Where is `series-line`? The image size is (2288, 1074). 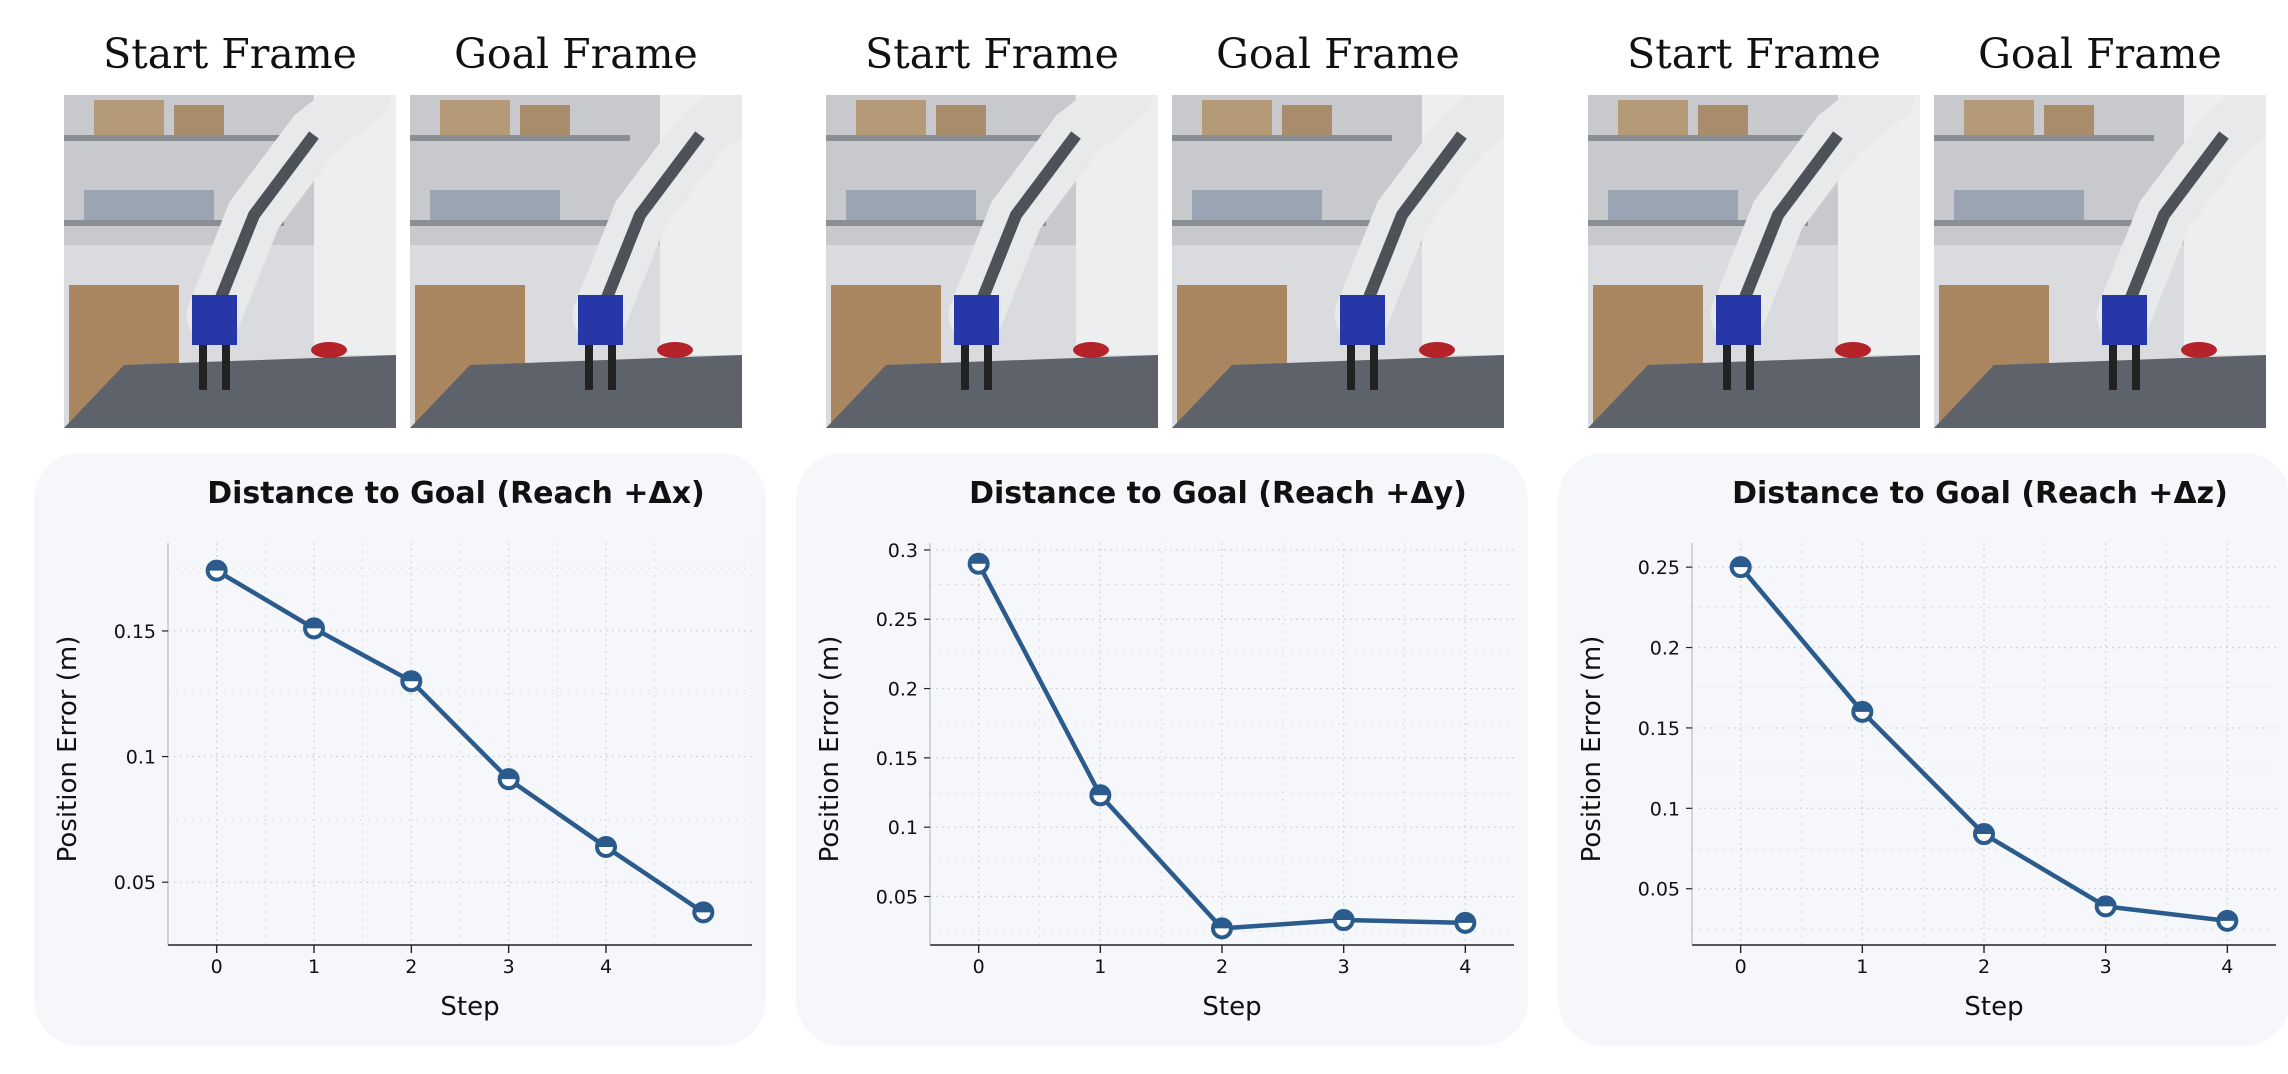 series-line is located at coordinates (460, 741).